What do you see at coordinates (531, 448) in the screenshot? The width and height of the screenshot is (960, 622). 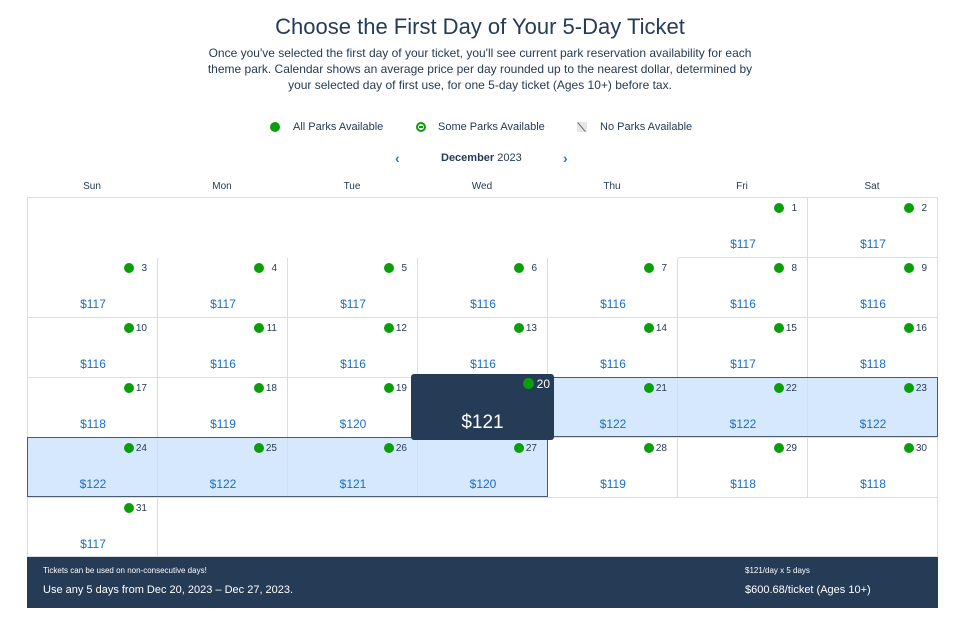 I see `day-number: 27` at bounding box center [531, 448].